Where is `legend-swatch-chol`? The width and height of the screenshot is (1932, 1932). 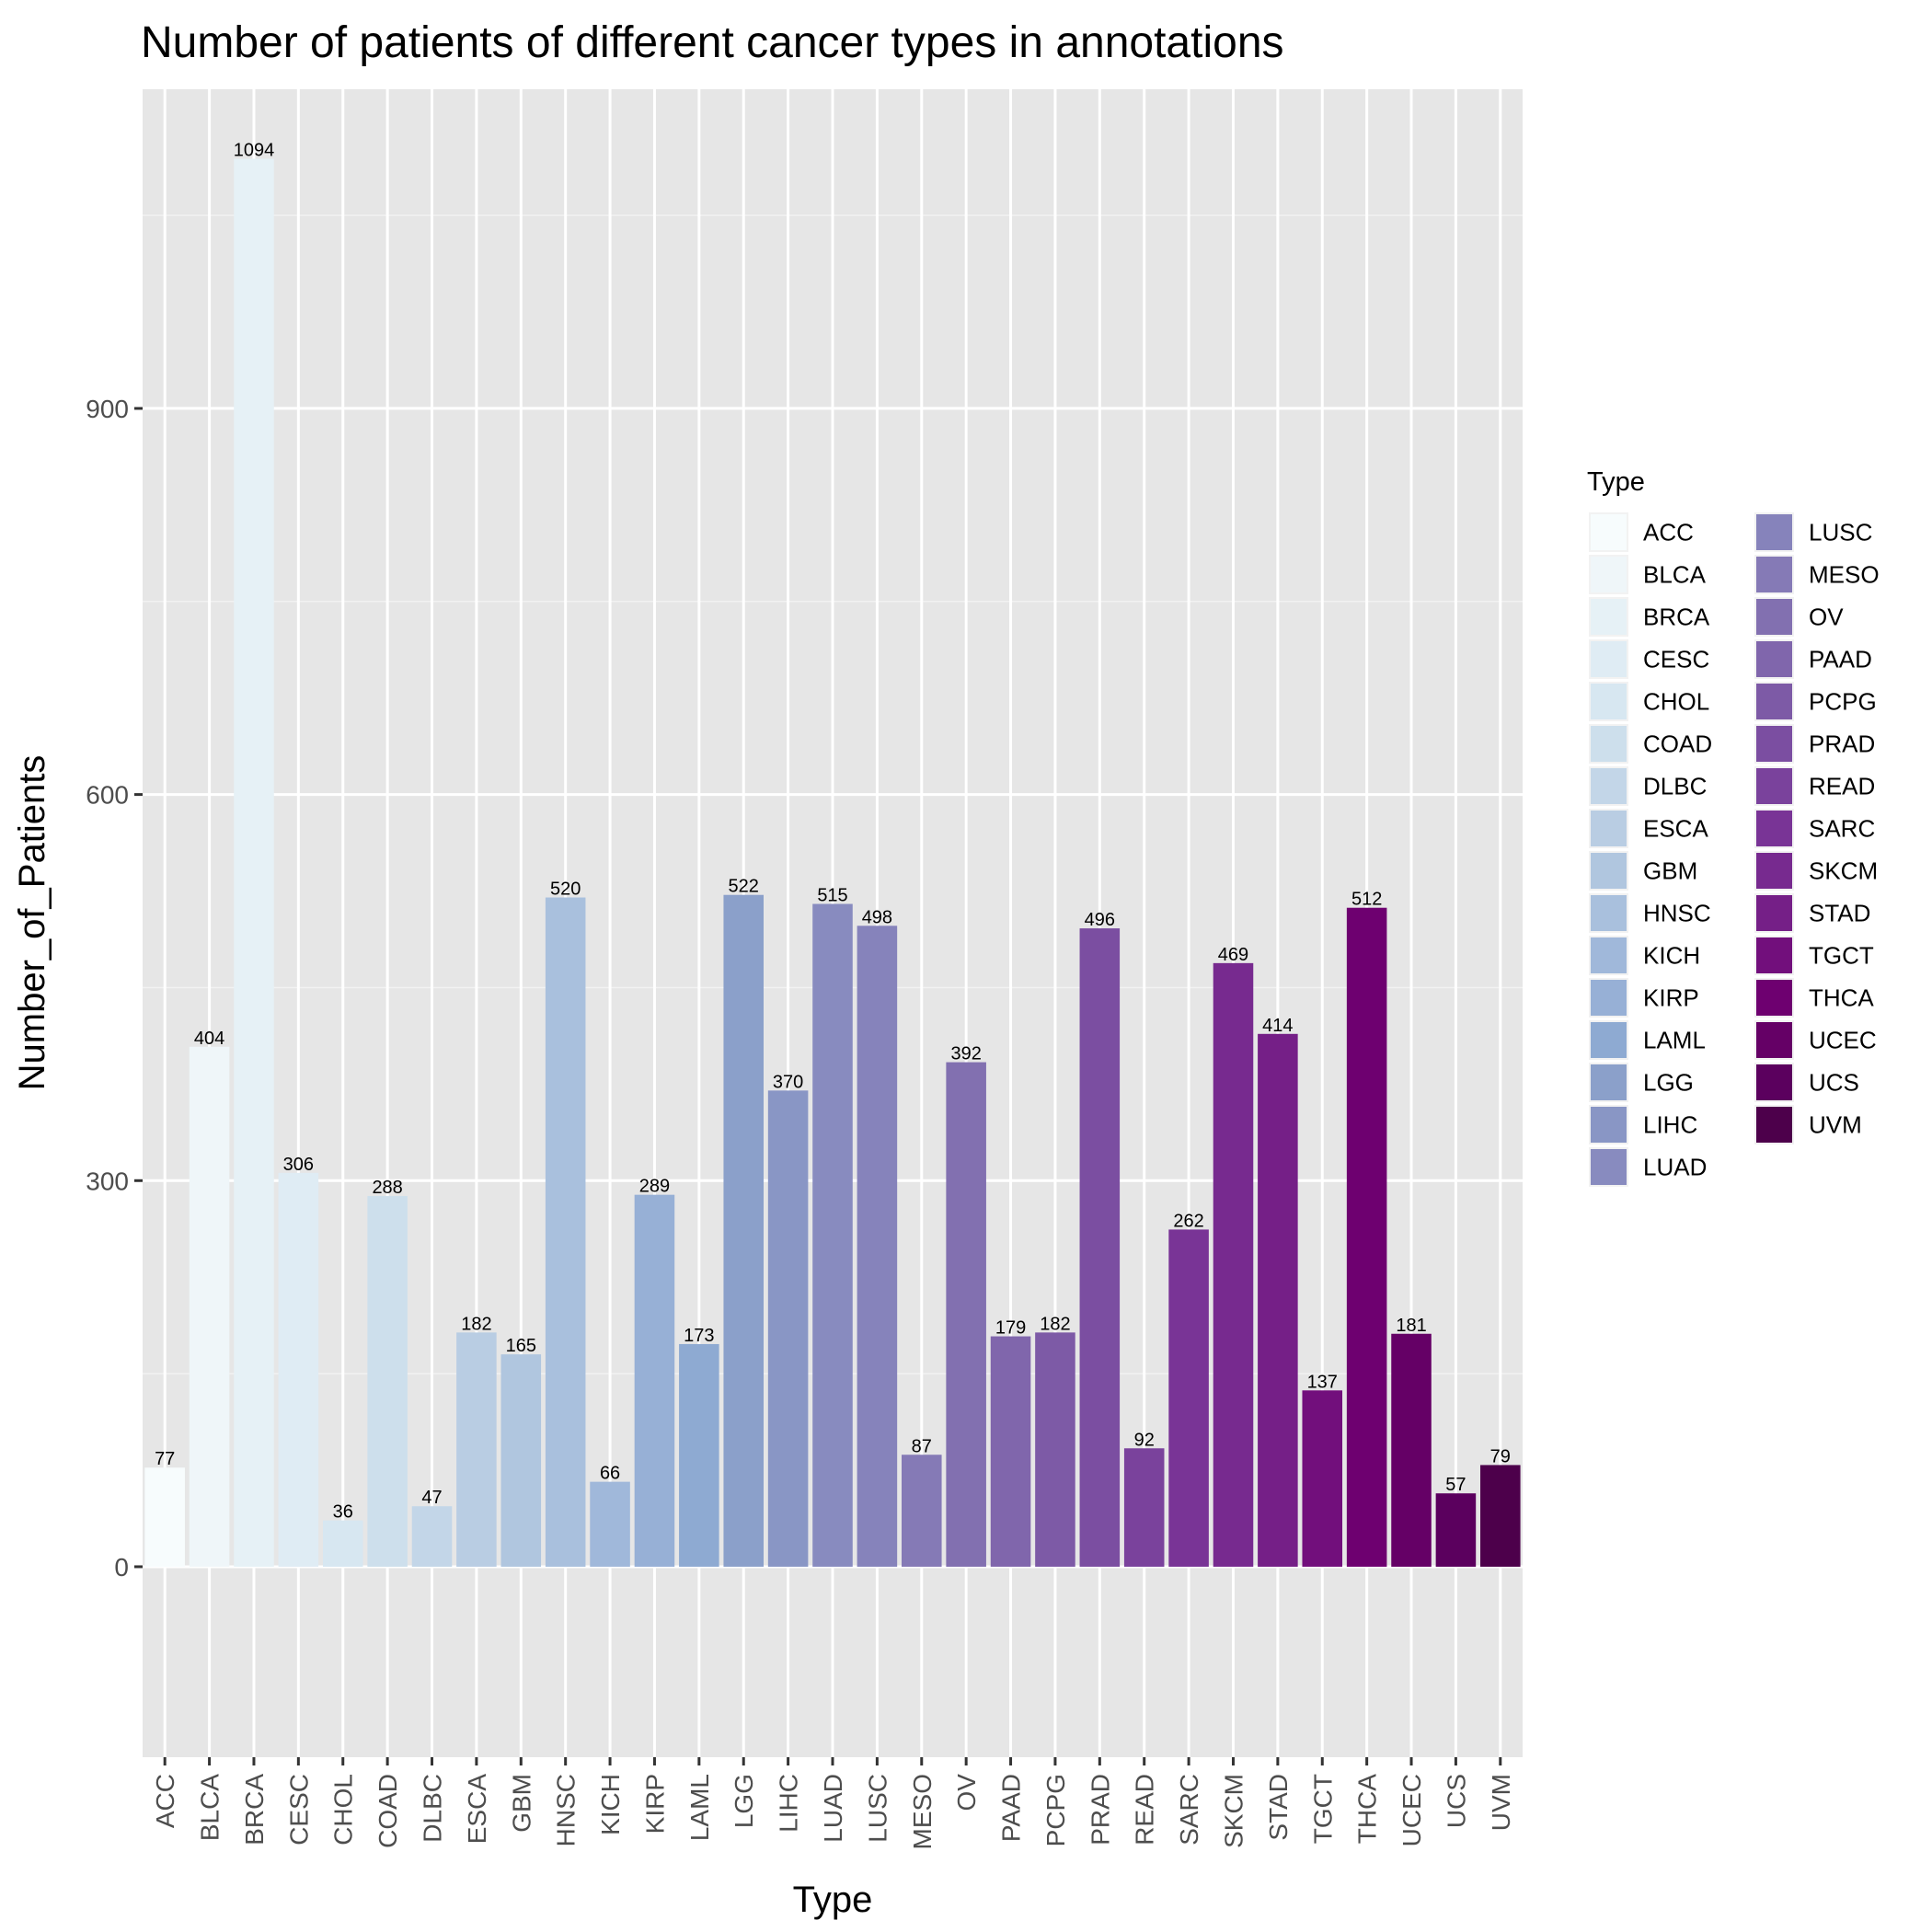 legend-swatch-chol is located at coordinates (1609, 701).